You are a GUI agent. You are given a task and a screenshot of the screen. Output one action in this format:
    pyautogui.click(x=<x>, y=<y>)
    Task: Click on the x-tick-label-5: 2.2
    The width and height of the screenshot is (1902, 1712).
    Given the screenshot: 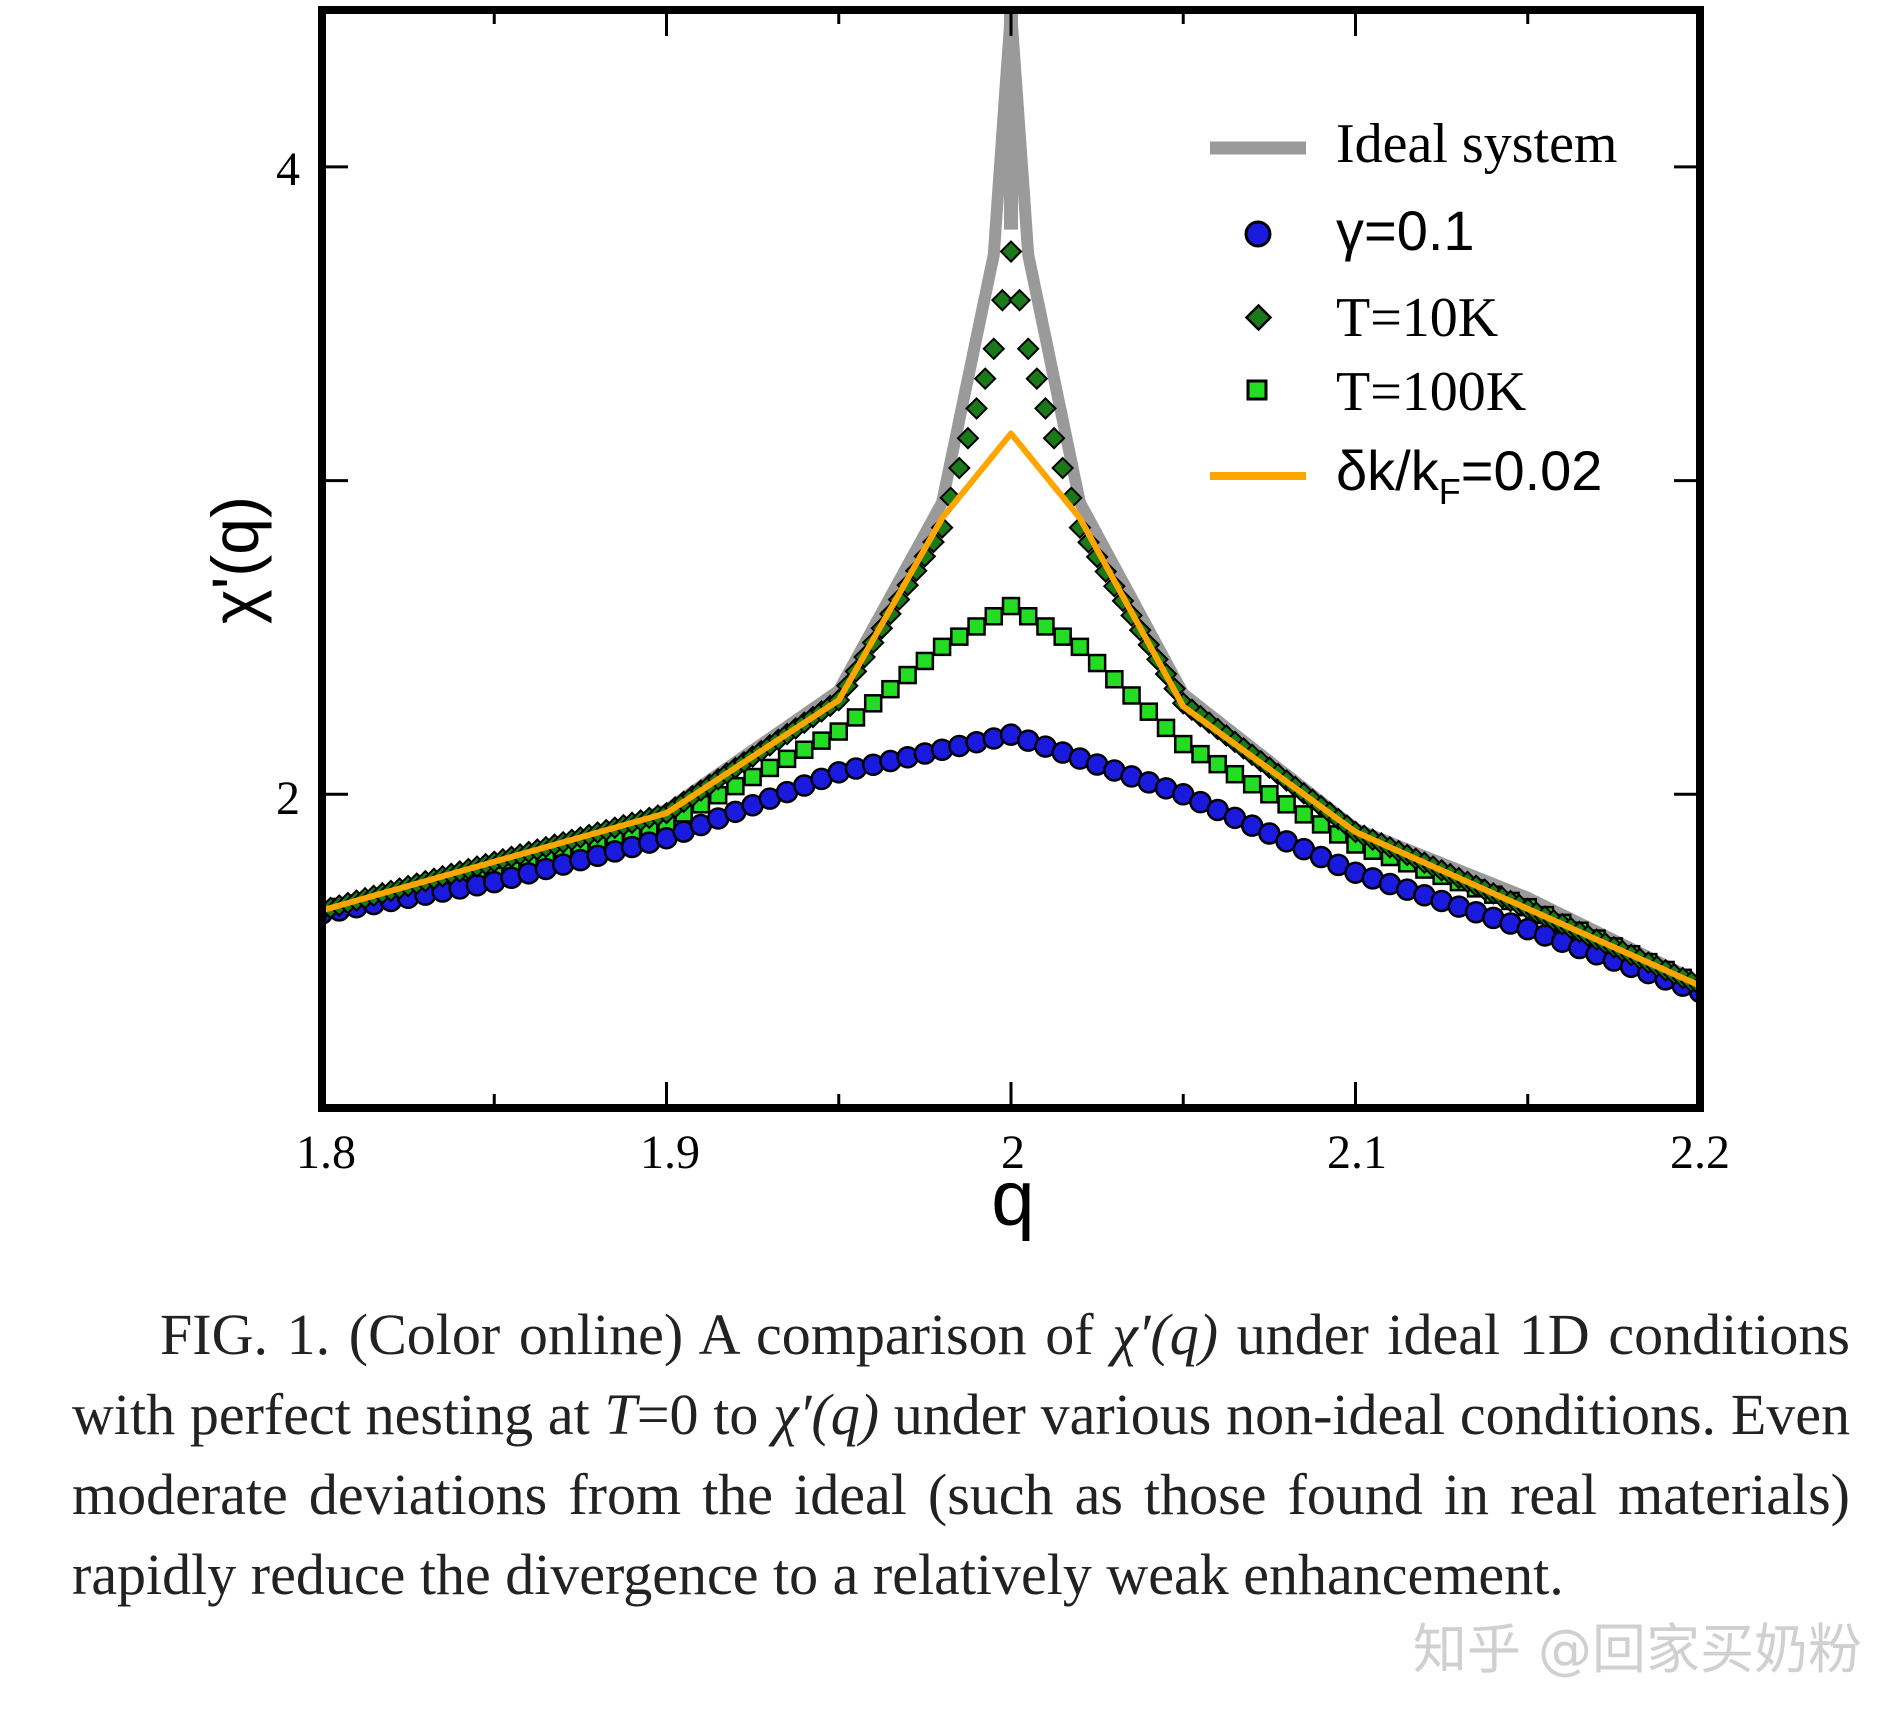 What is the action you would take?
    pyautogui.click(x=1700, y=1152)
    